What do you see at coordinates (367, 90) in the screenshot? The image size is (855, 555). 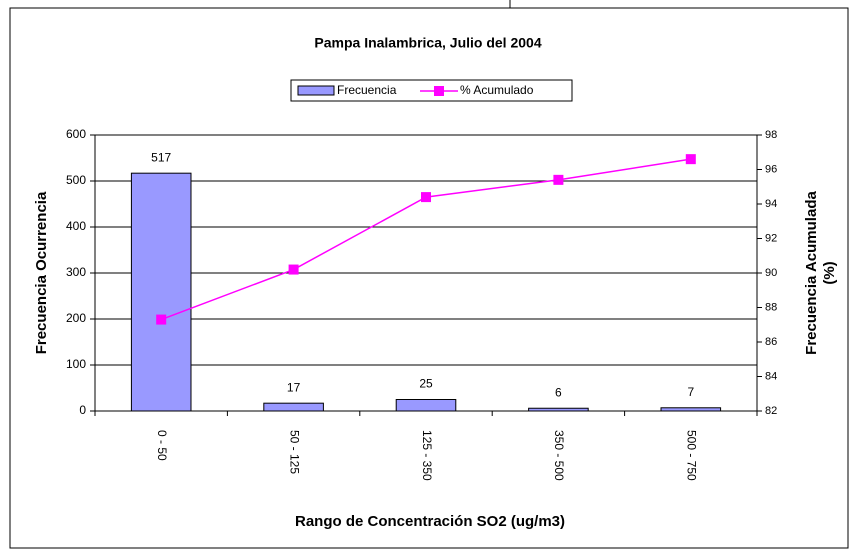 I see `legend-label: Frecuencia` at bounding box center [367, 90].